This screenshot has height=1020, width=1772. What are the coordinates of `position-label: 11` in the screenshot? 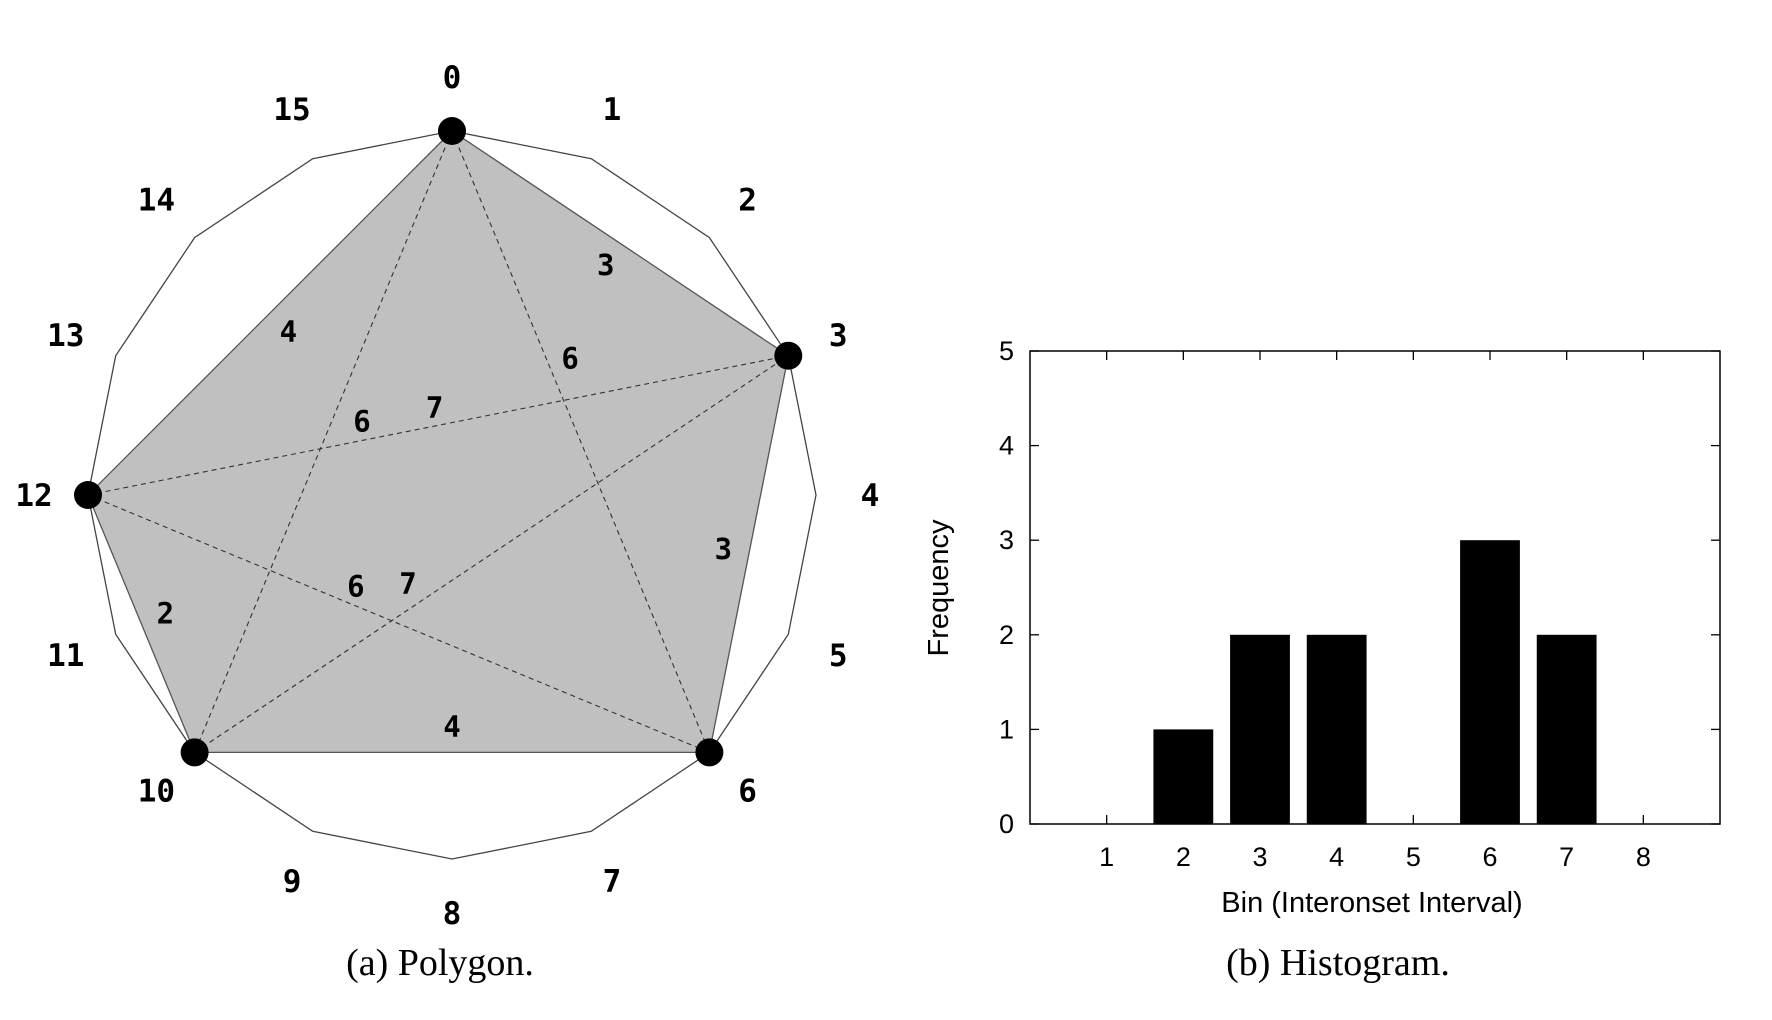 It's located at (65, 656).